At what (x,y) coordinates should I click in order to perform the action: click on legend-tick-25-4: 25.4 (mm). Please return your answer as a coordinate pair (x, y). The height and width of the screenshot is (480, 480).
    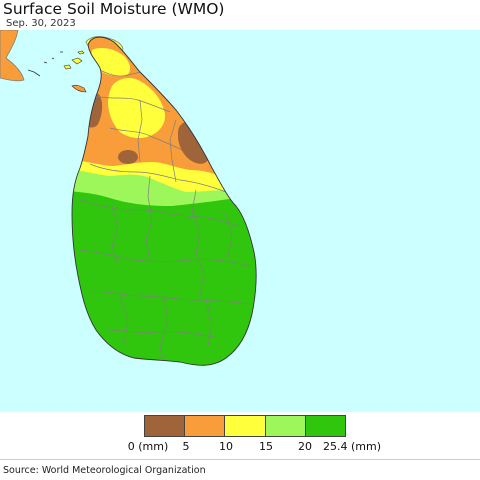
    Looking at the image, I should click on (352, 446).